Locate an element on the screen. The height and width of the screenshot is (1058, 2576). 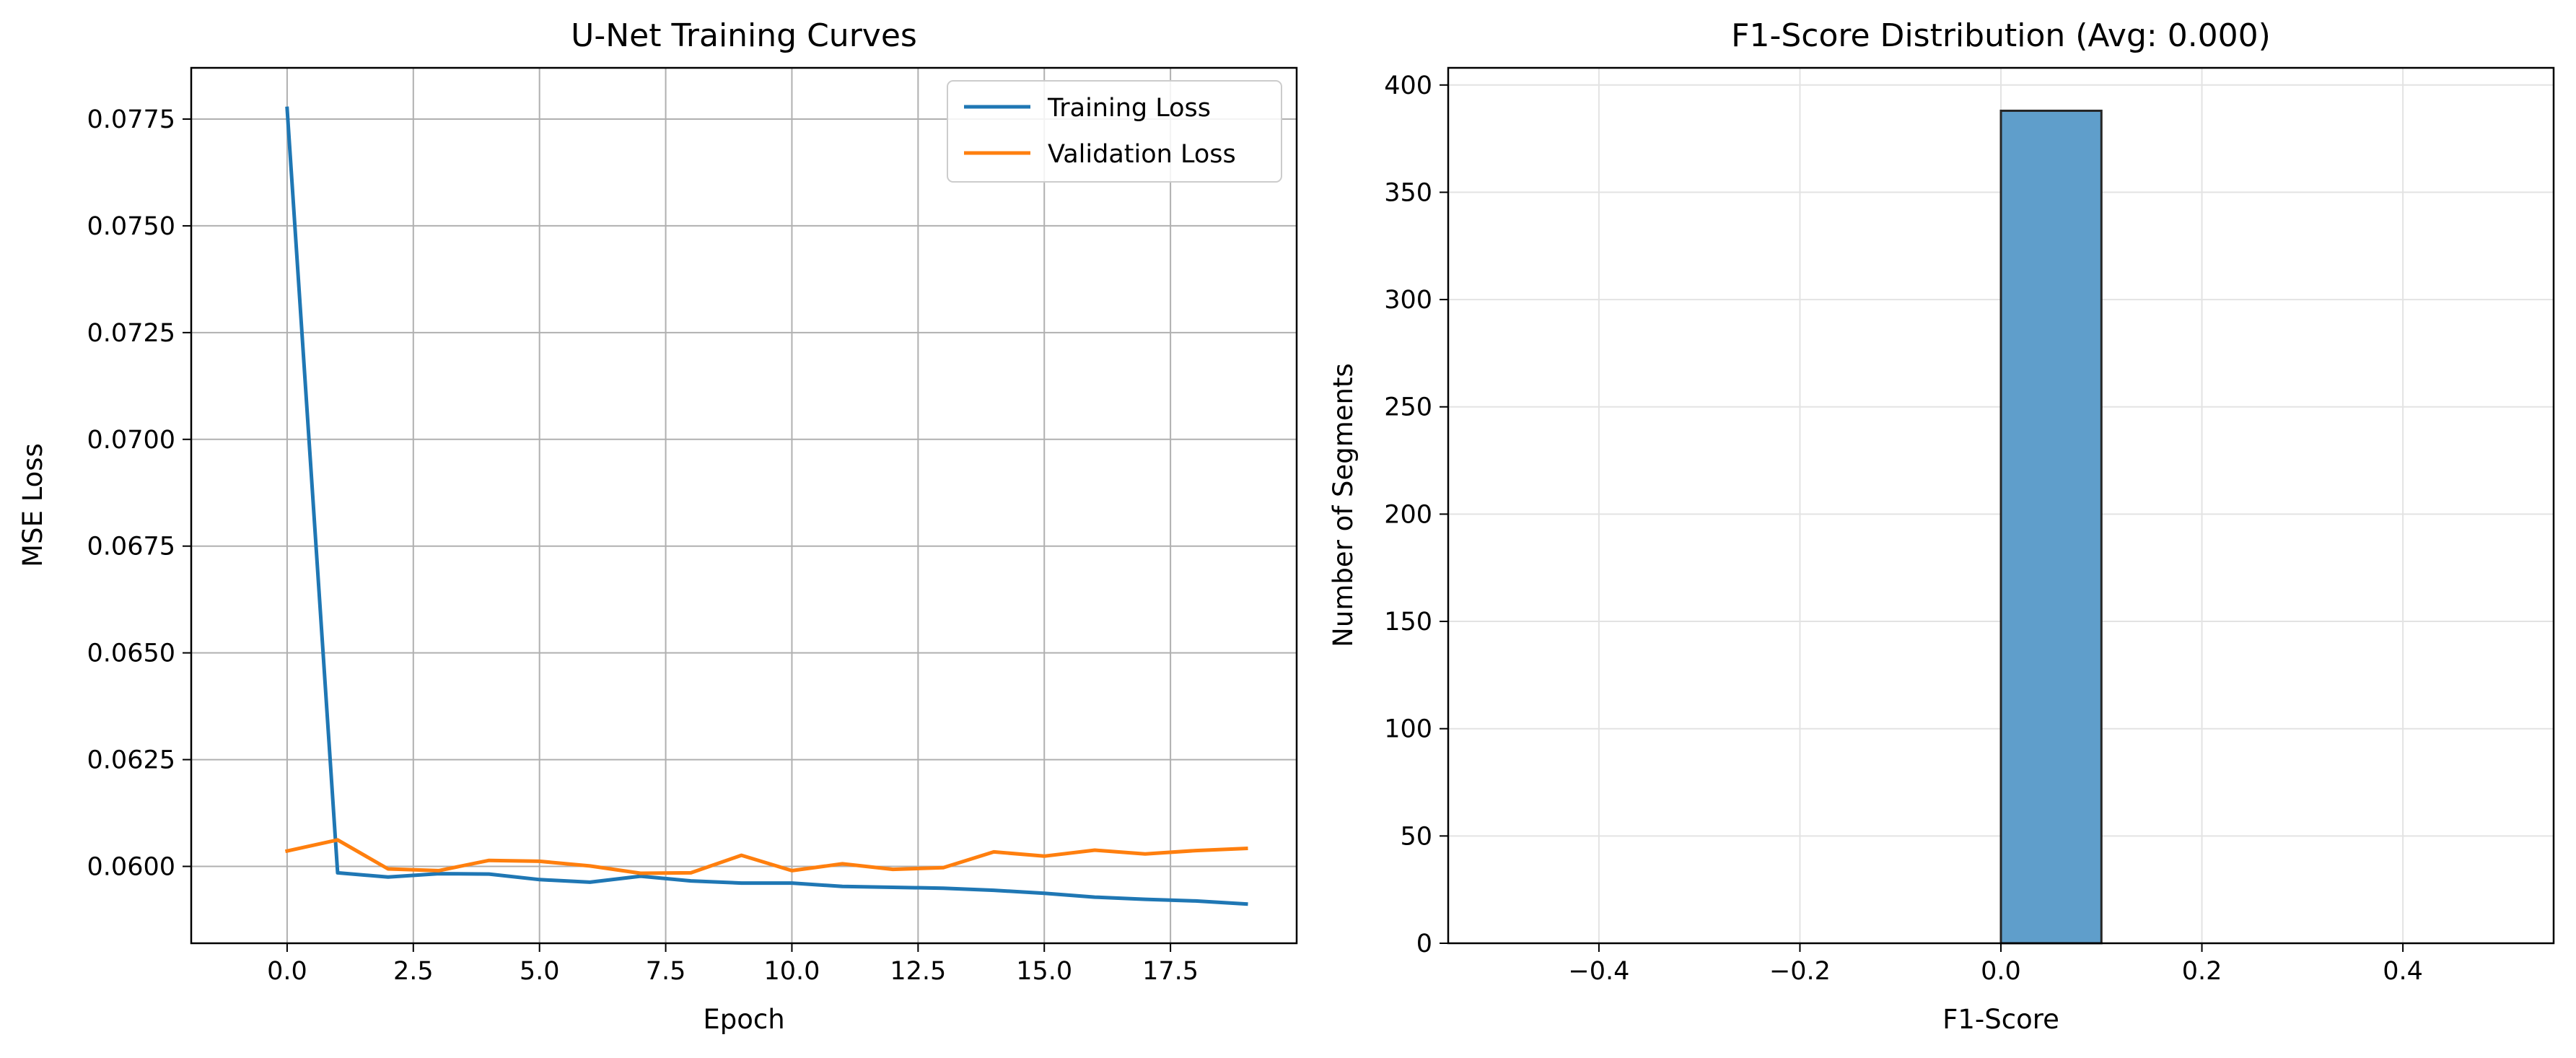
training-y-tick-label: 0.0625 is located at coordinates (131, 760).